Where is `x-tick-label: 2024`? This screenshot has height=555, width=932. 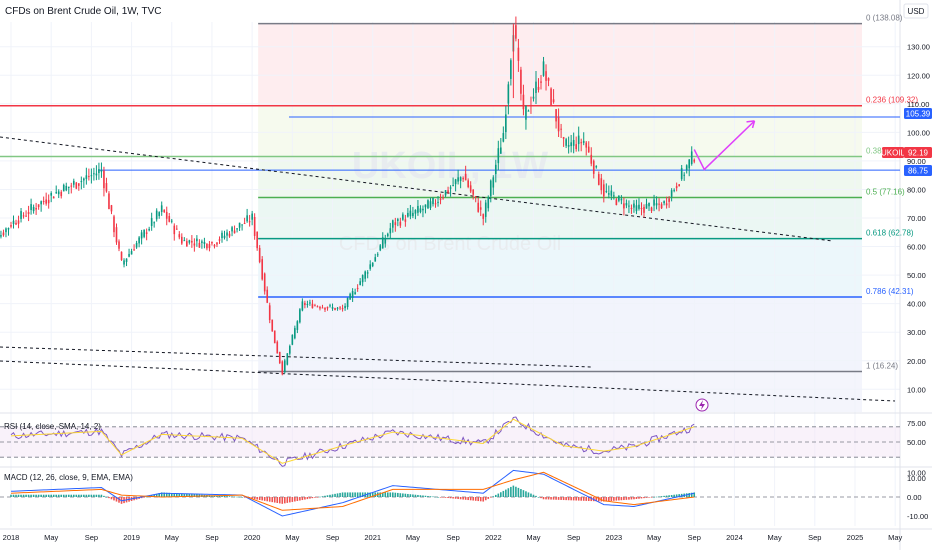
x-tick-label: 2024 is located at coordinates (734, 537).